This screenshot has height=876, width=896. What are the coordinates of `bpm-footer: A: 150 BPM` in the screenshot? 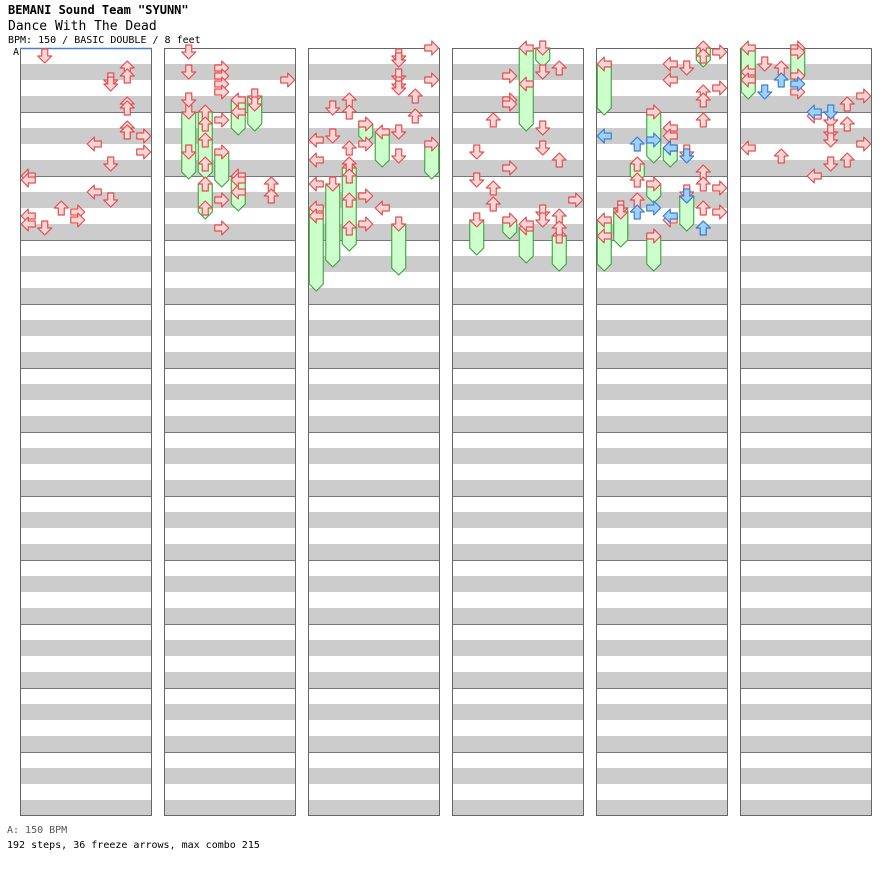 It's located at (37, 830).